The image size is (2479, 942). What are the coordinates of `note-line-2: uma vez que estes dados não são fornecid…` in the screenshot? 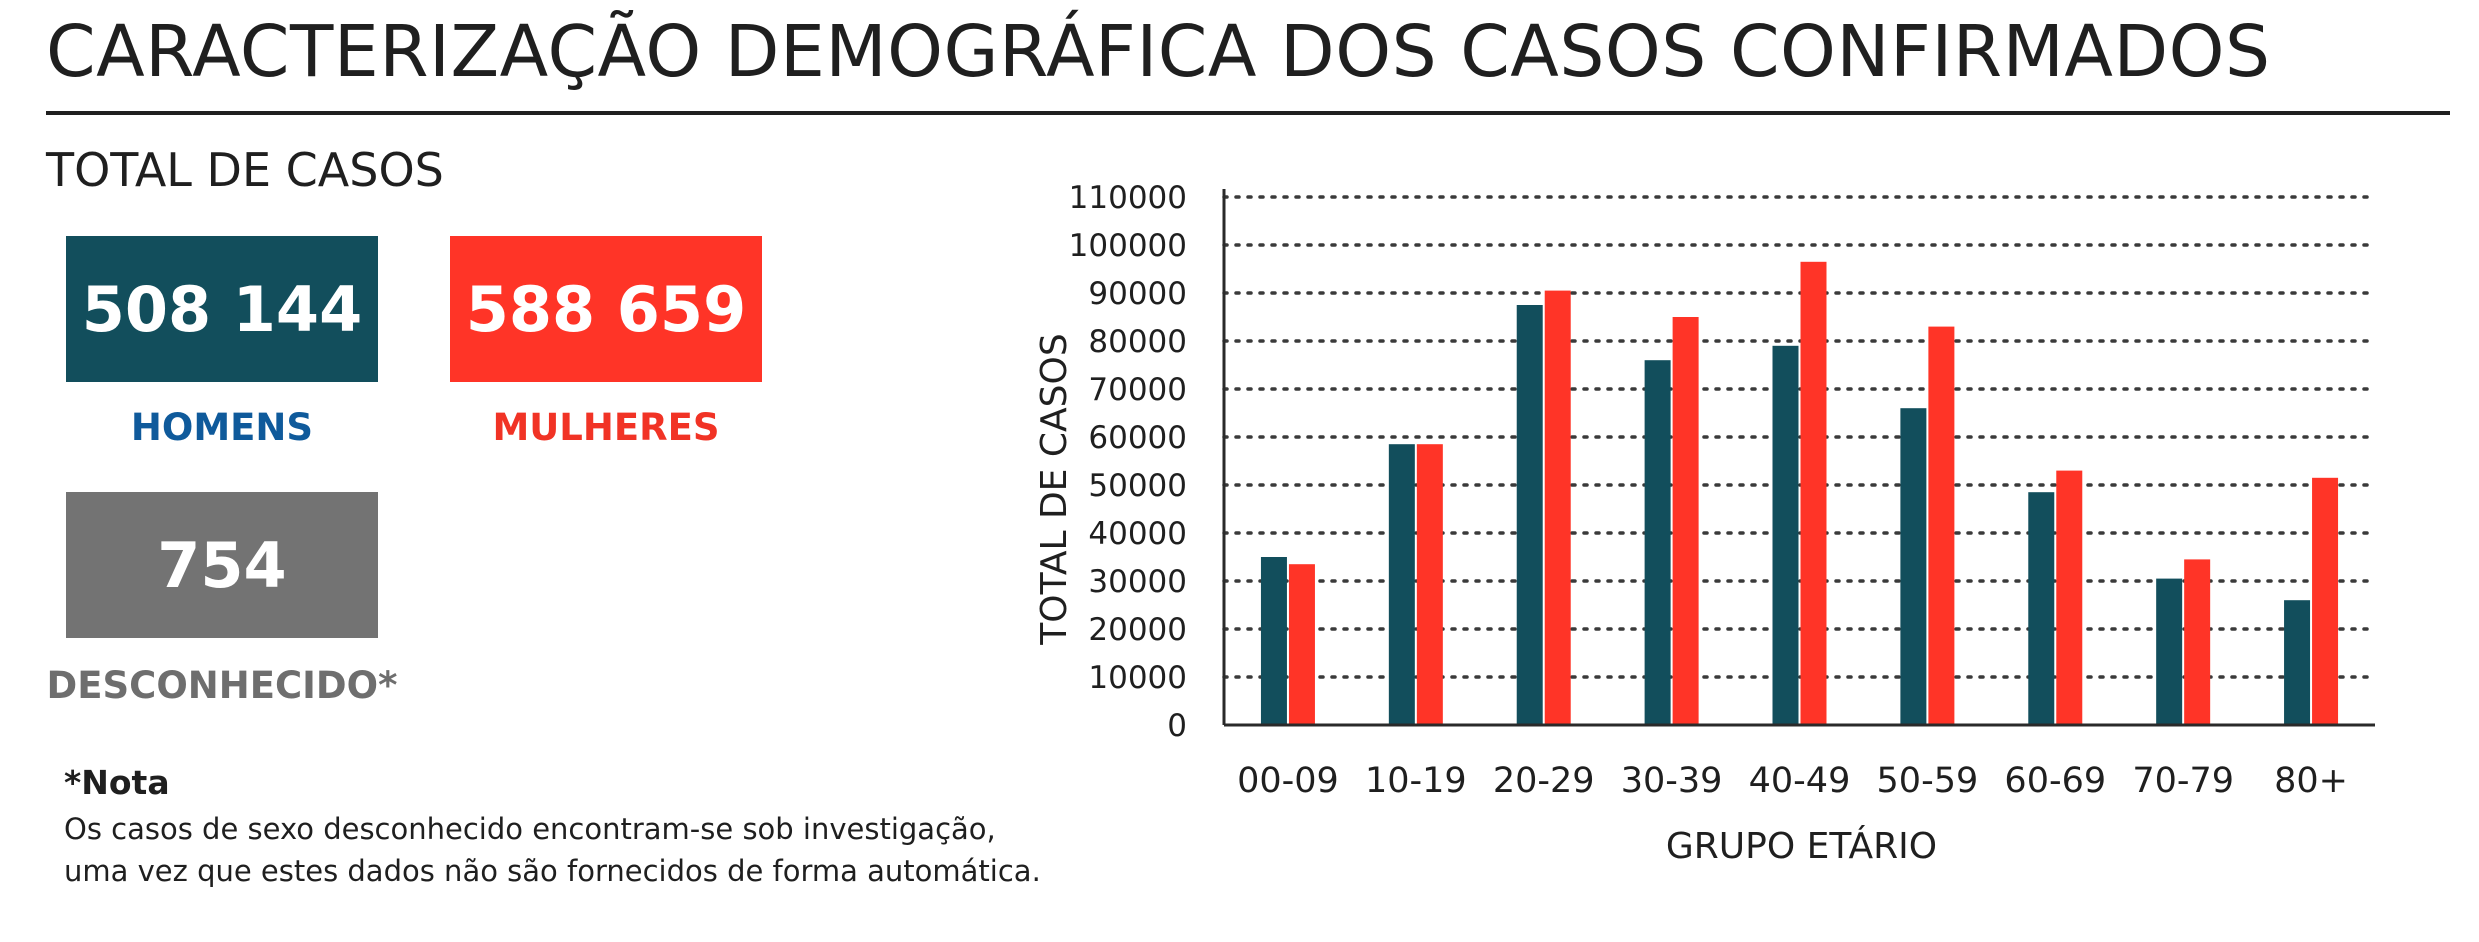 It's located at (552, 871).